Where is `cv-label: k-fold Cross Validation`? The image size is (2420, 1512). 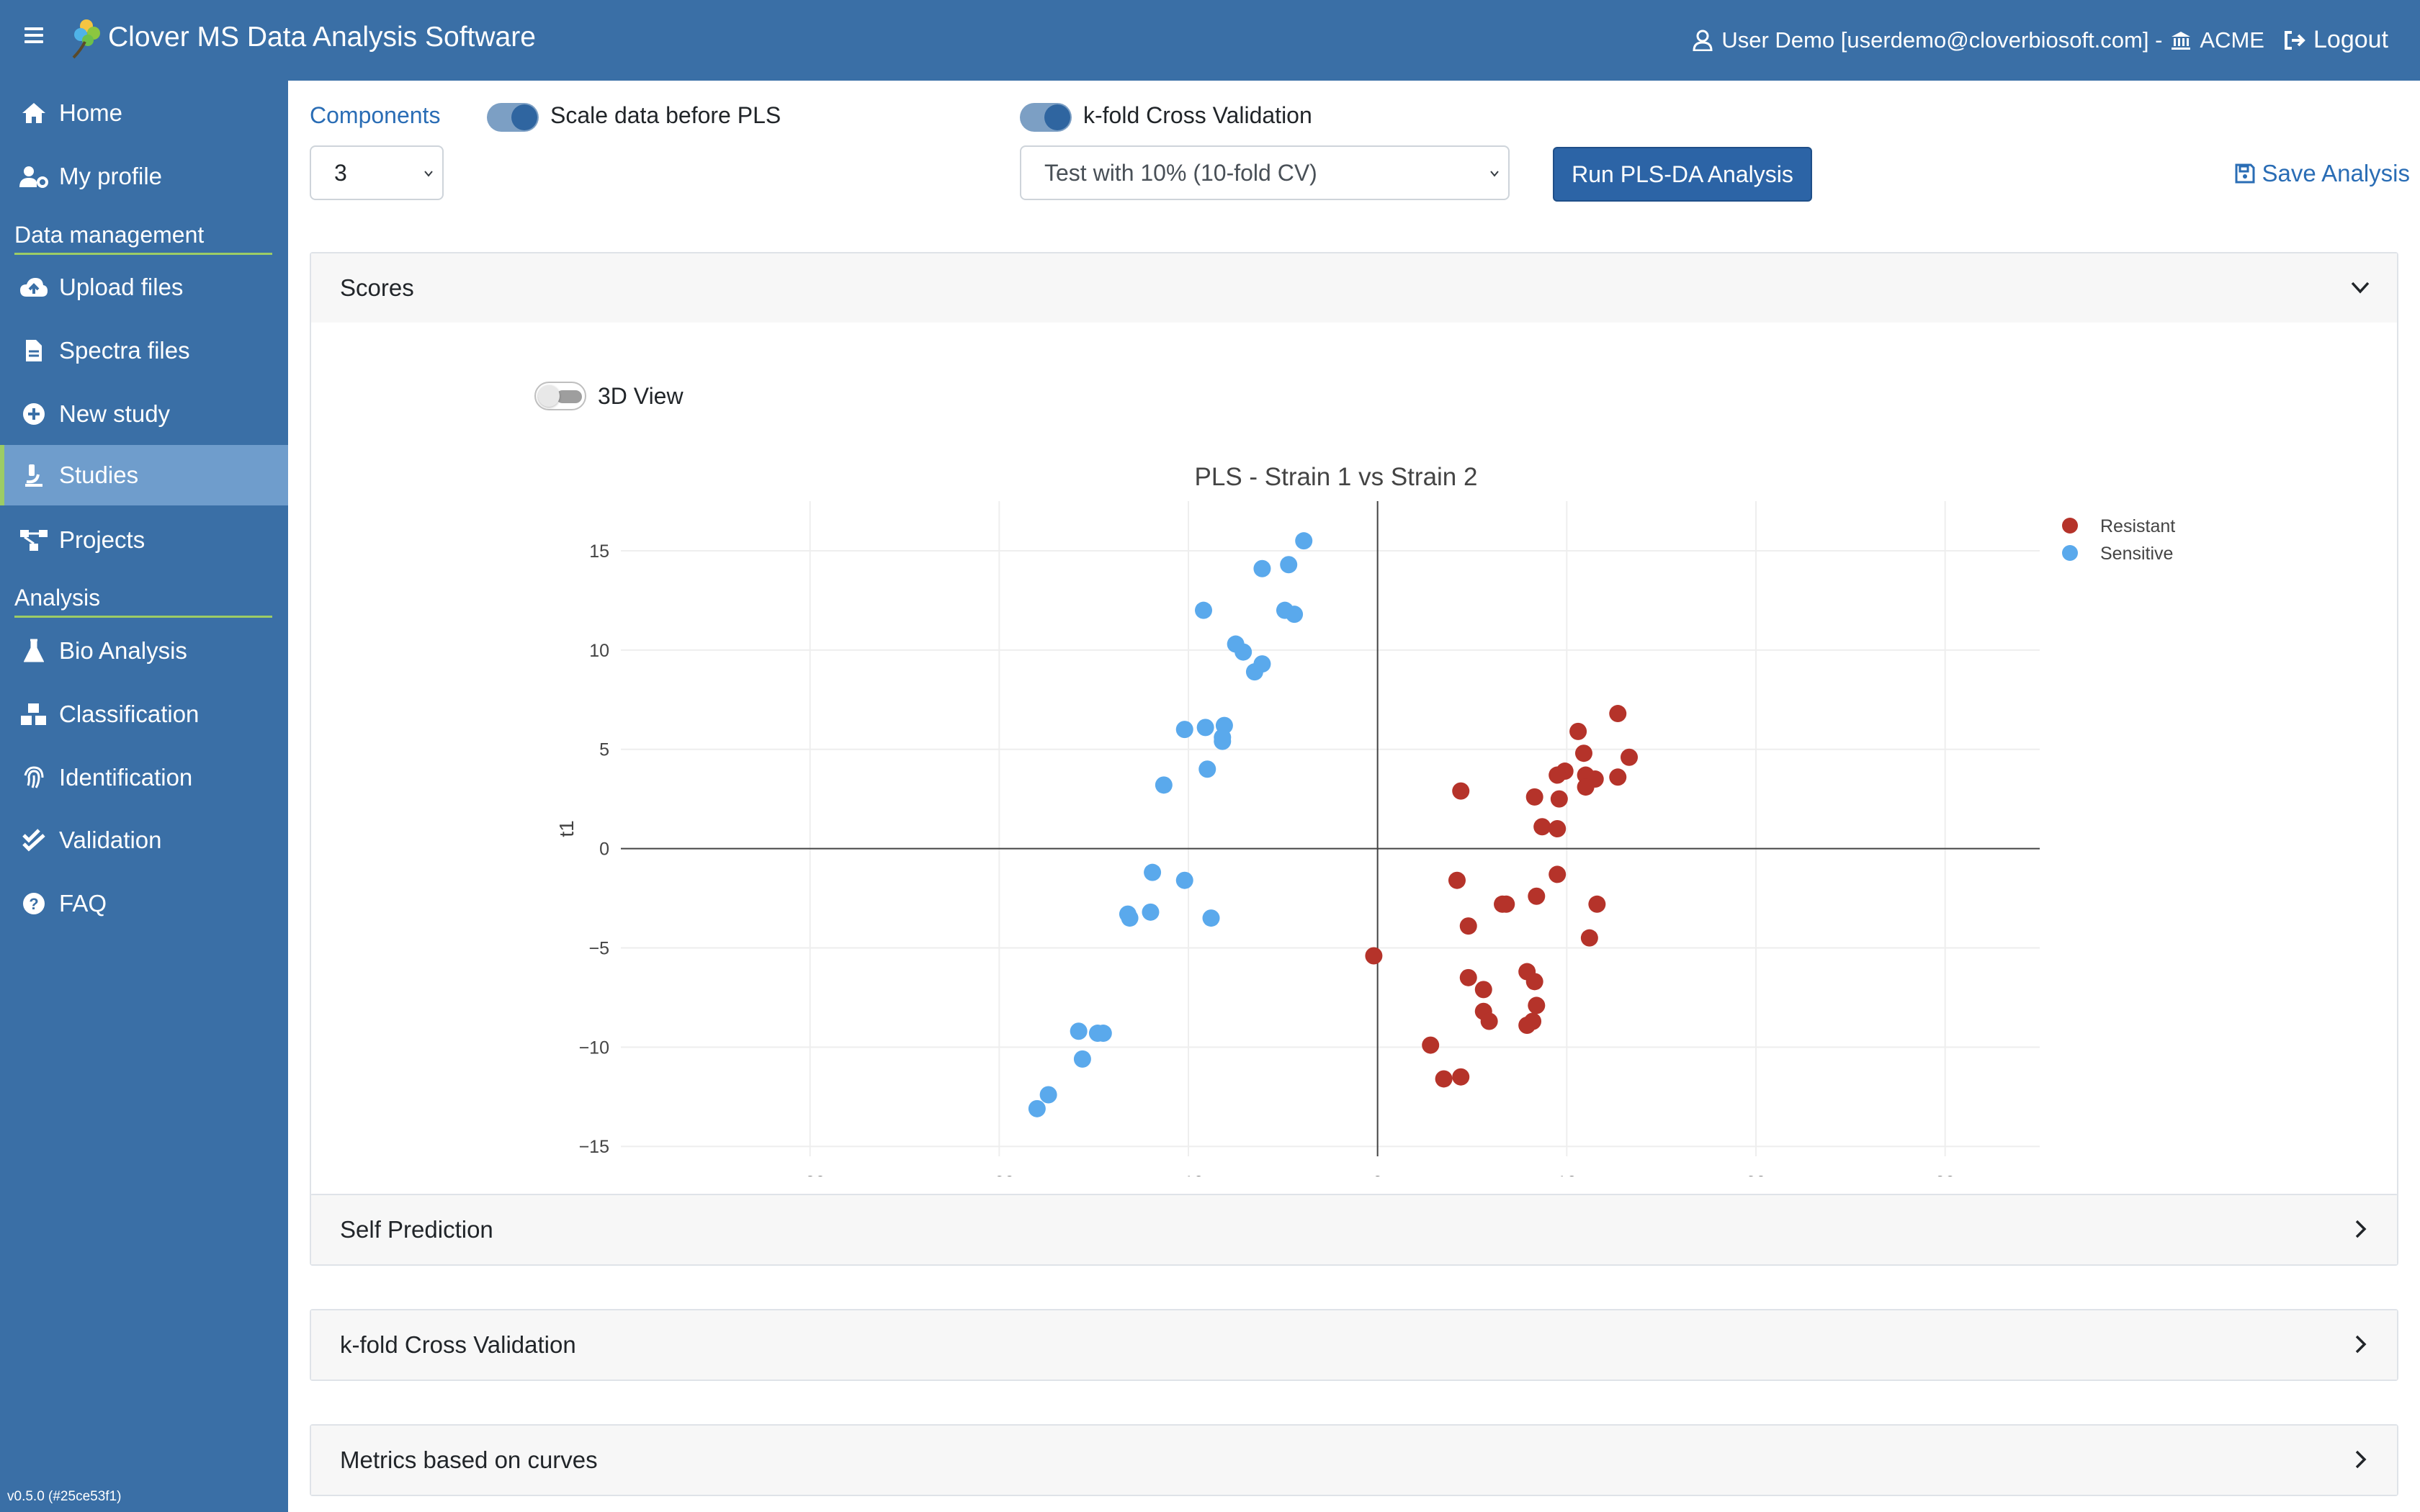 cv-label: k-fold Cross Validation is located at coordinates (1197, 115).